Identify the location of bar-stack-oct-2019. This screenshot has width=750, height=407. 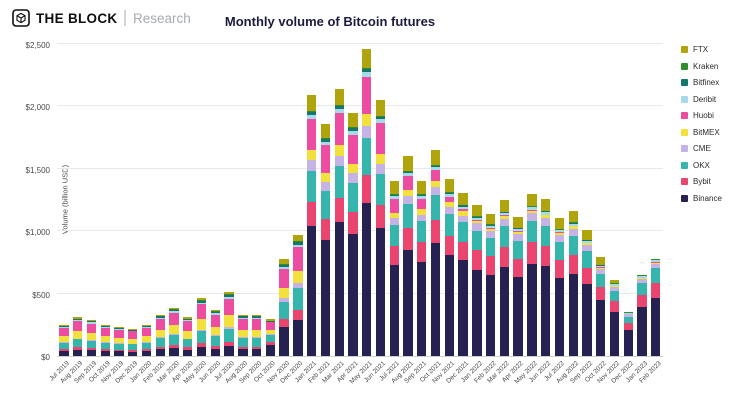
(105, 340).